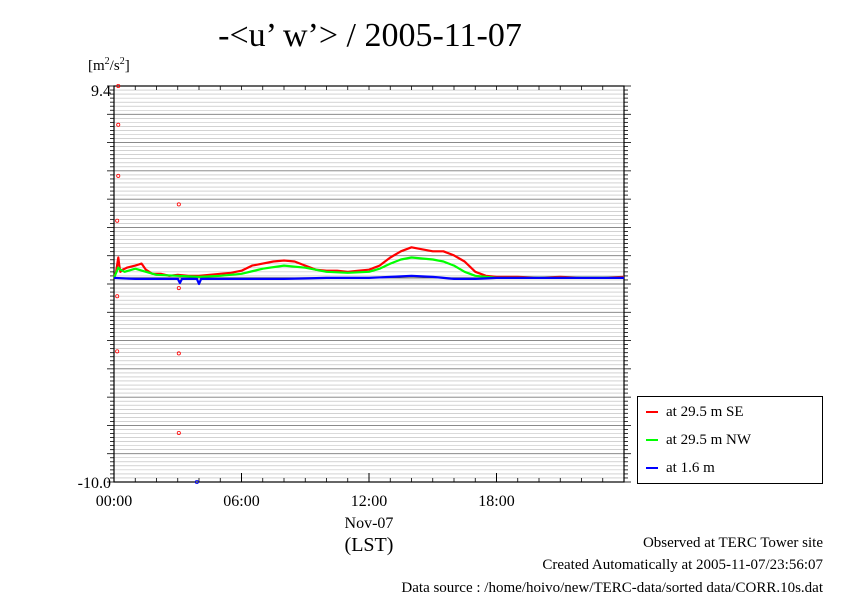 Image resolution: width=842 pixels, height=597 pixels. What do you see at coordinates (94, 483) in the screenshot?
I see `y-tick-label: -10.0` at bounding box center [94, 483].